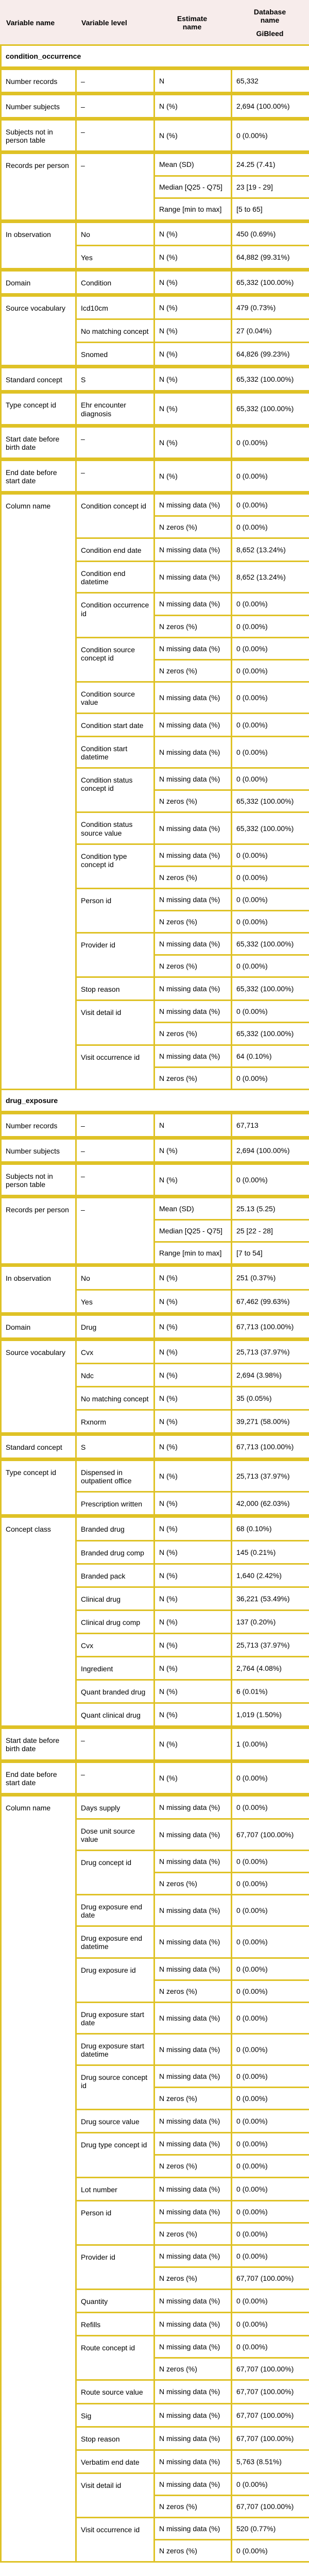 The image size is (309, 2576). Describe the element at coordinates (155, 355) in the screenshot. I see `table-row: Snomed N (%) 64,826 (99.23%)` at that location.